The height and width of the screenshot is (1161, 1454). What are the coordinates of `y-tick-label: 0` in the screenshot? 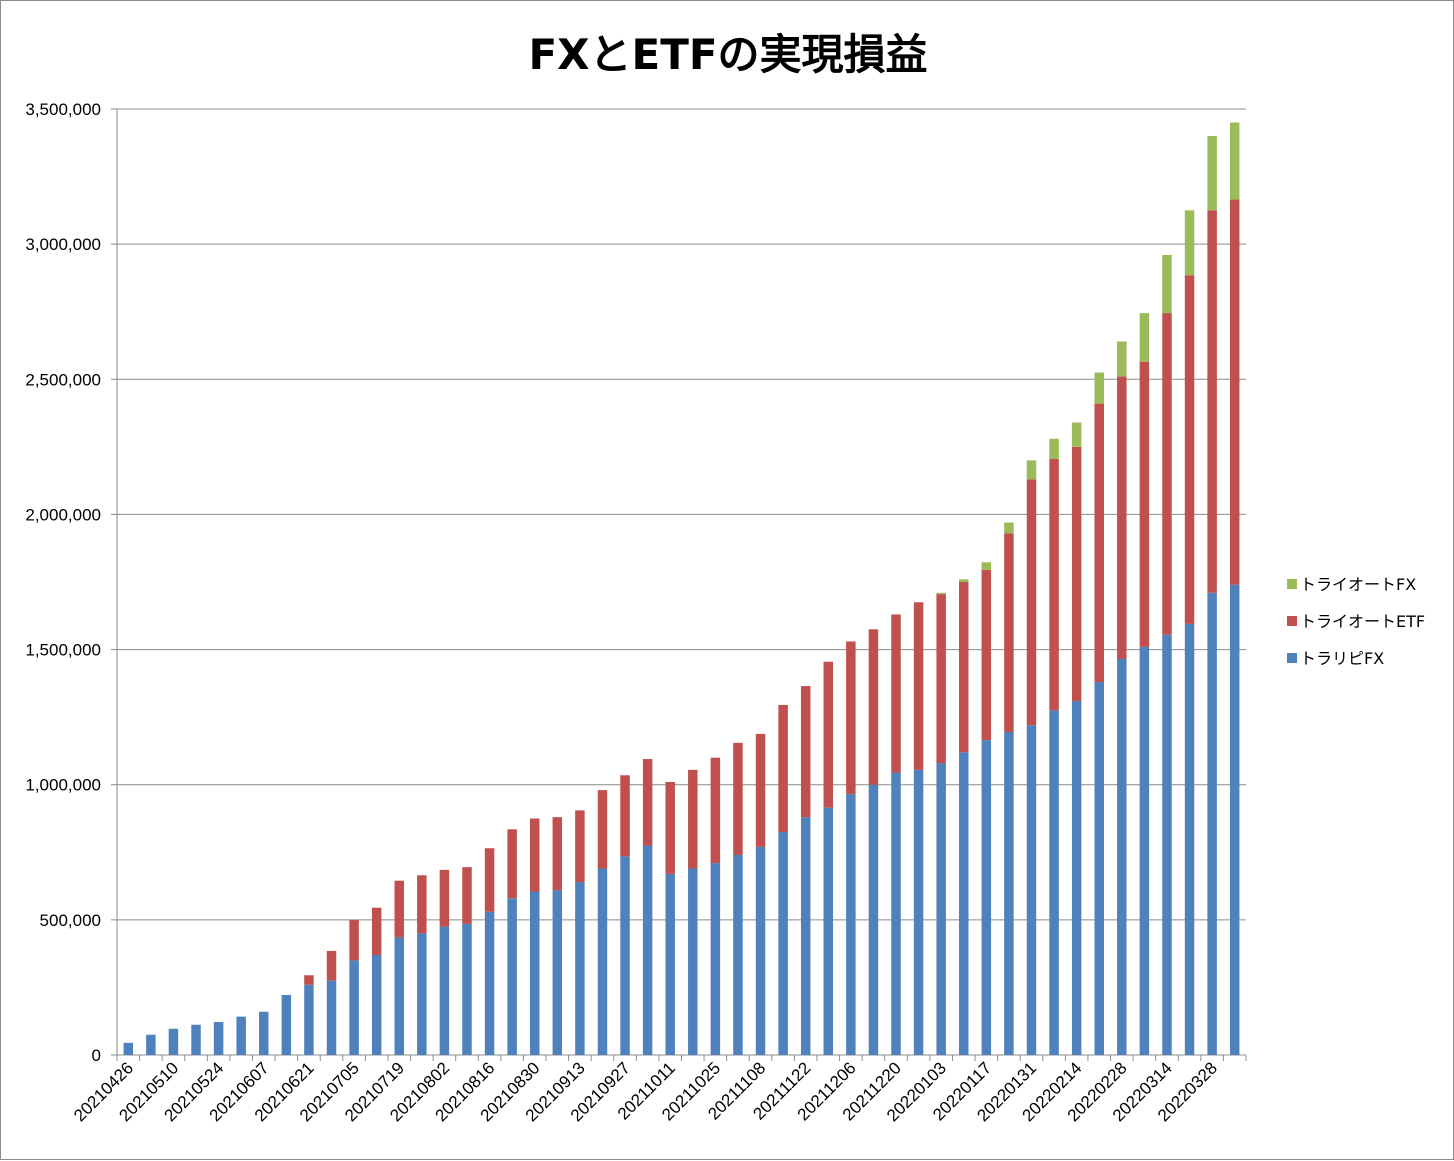 It's located at (96, 1055).